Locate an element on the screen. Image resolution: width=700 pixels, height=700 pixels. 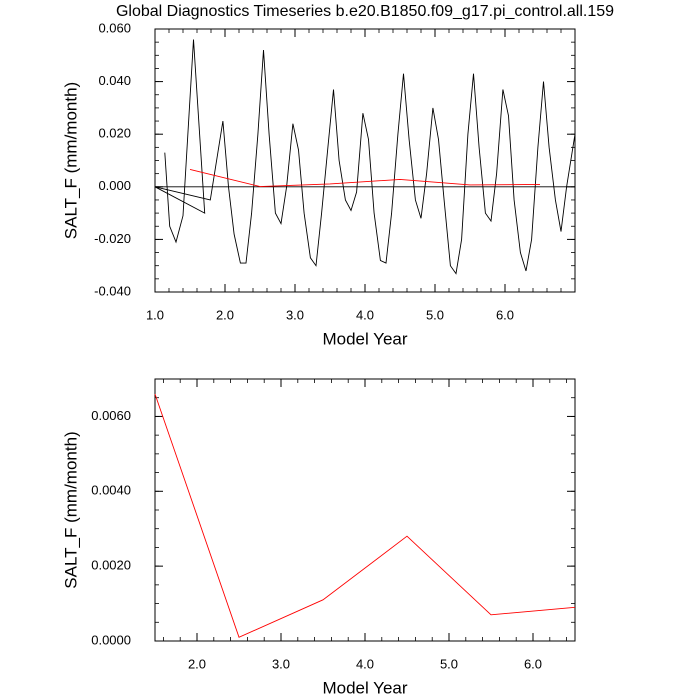
y-tick-label: 0.060 is located at coordinates (114, 27).